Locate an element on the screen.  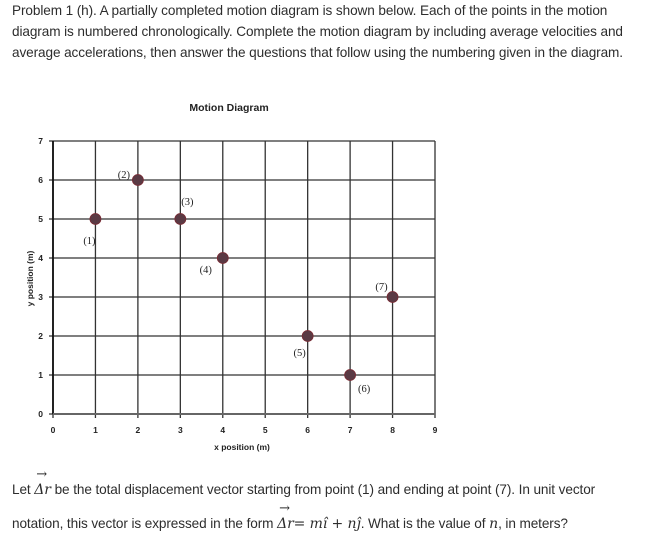
displacement-vector-symbol: → Δr is located at coordinates (42, 485).